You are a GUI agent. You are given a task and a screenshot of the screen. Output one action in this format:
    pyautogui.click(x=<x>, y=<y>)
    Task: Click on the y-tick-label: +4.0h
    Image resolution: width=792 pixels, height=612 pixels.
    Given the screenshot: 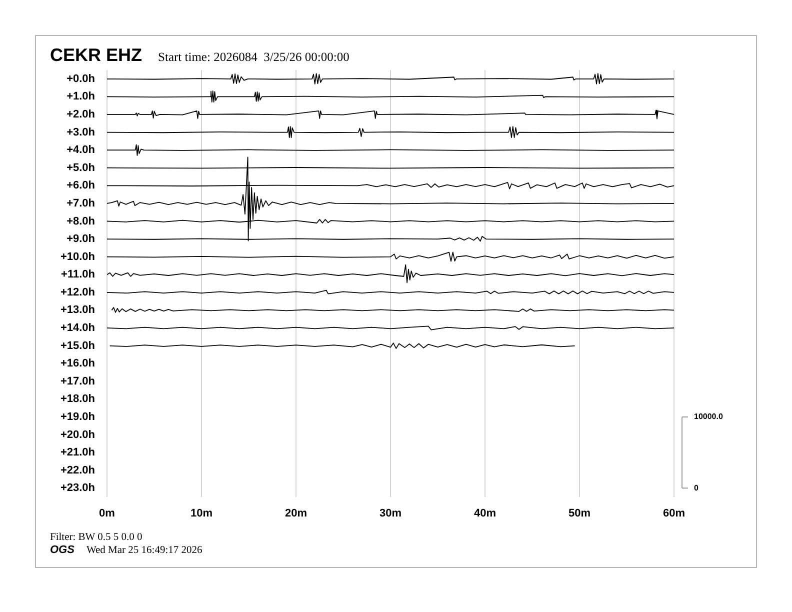 What is the action you would take?
    pyautogui.click(x=81, y=150)
    